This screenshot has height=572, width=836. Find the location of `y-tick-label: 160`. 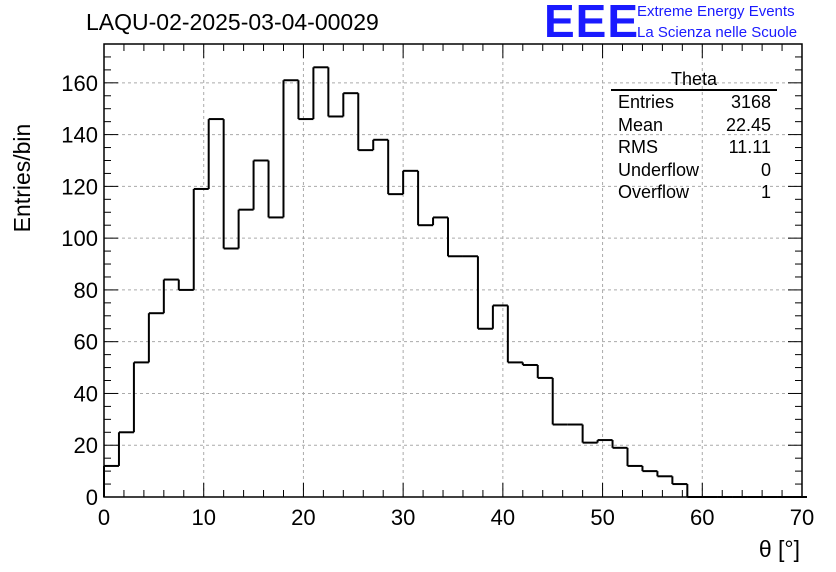

y-tick-label: 160 is located at coordinates (79, 83).